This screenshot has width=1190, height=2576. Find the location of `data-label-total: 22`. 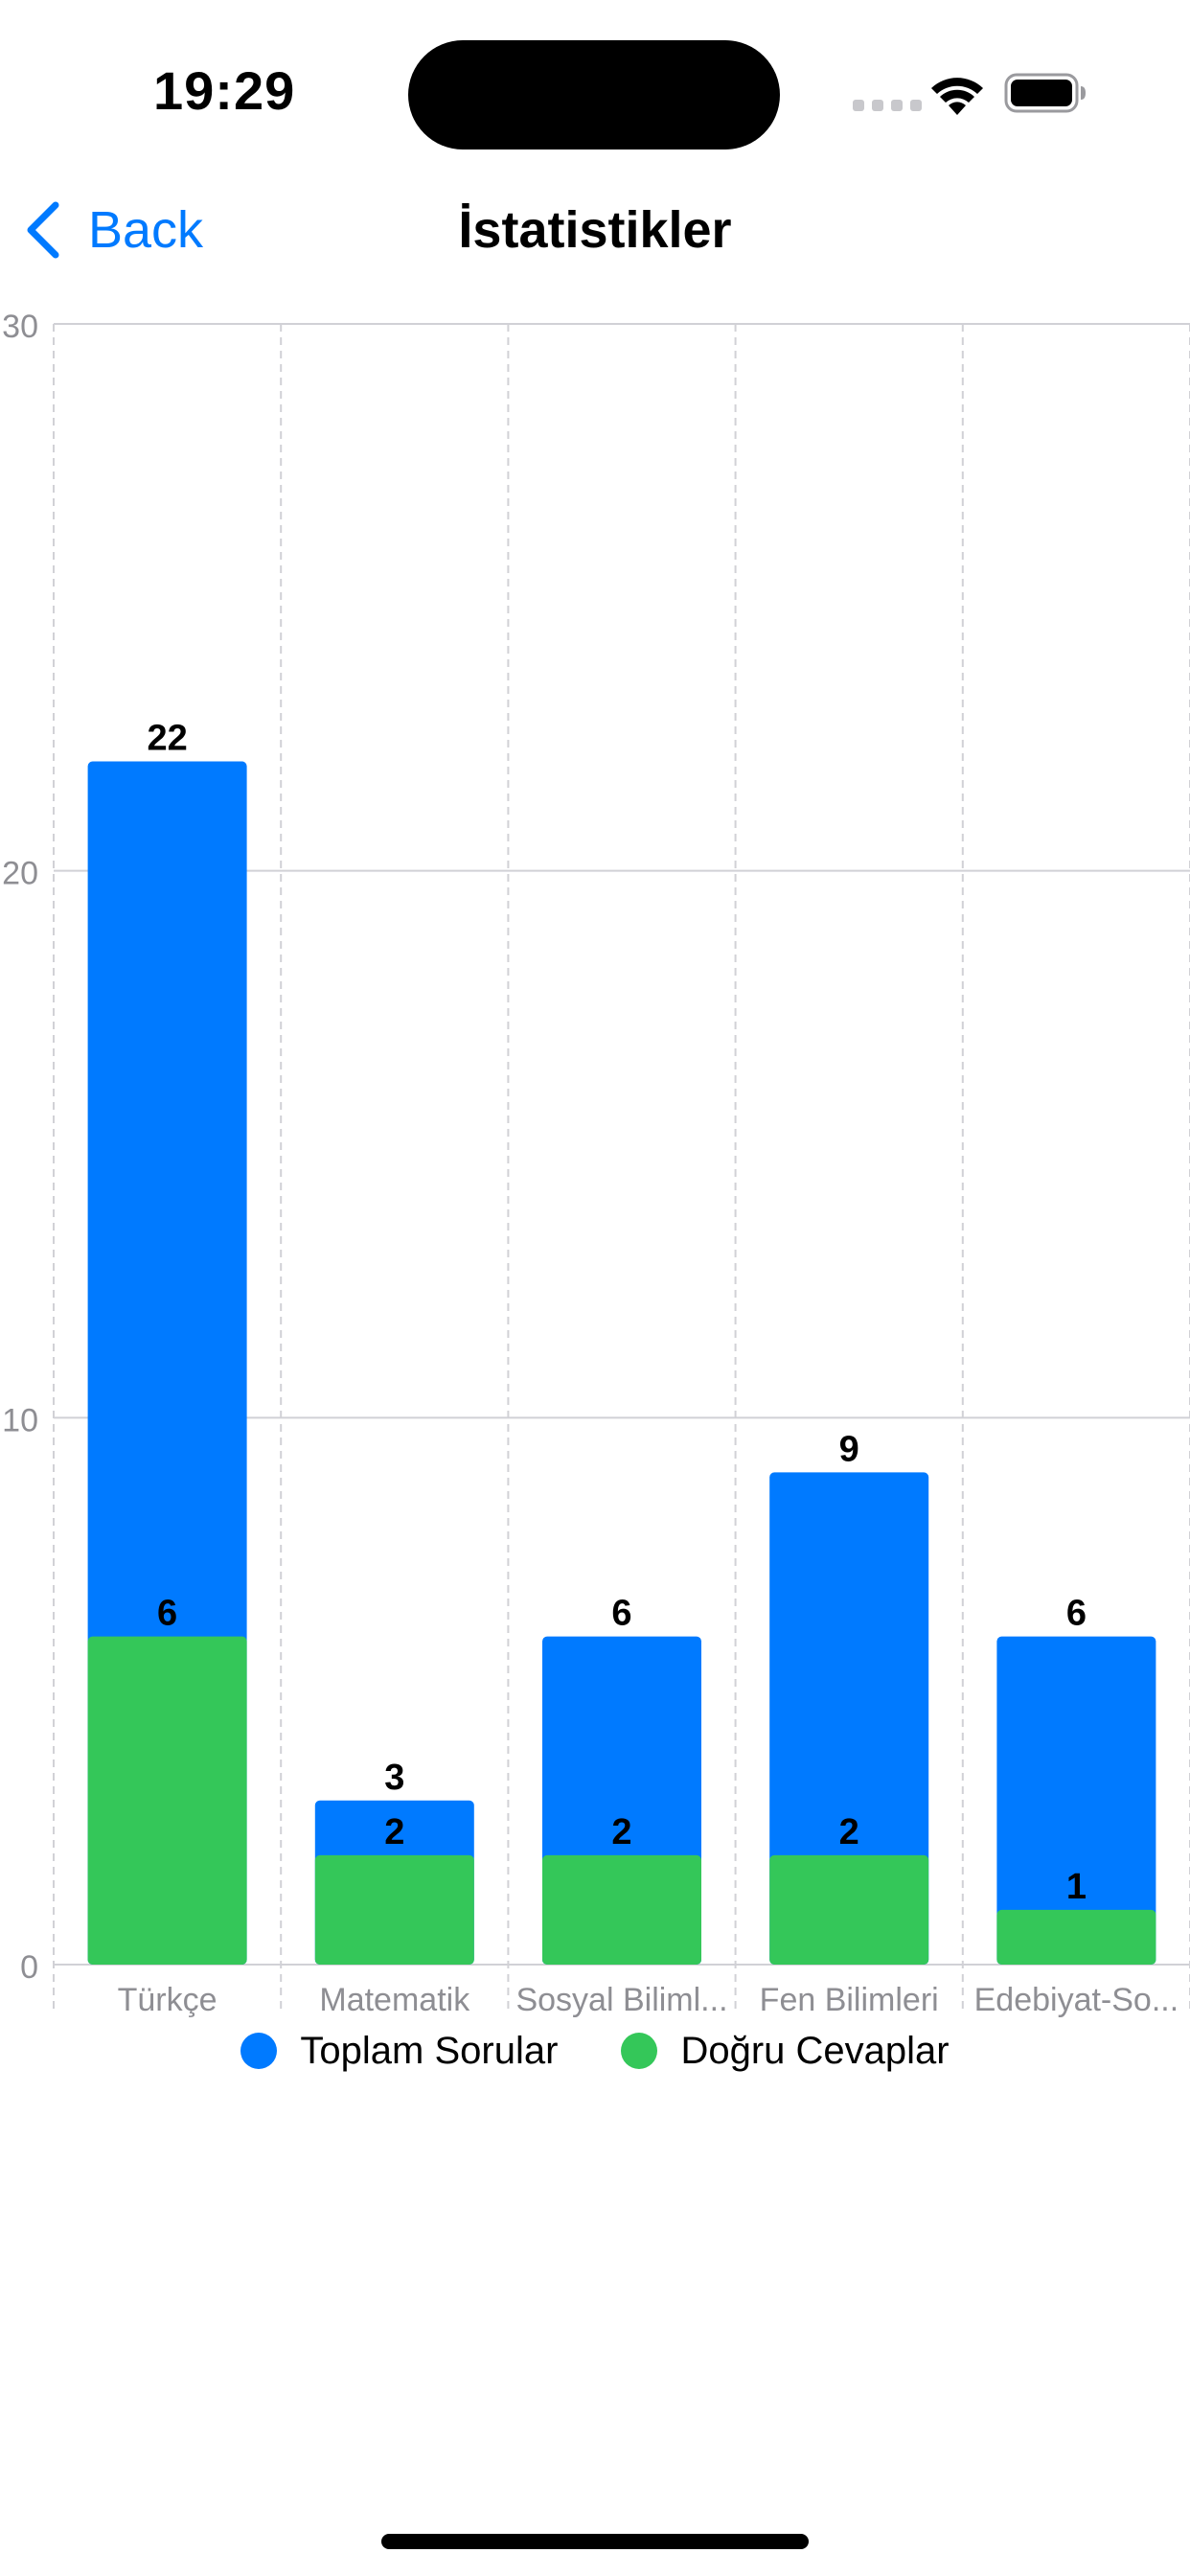

data-label-total: 22 is located at coordinates (167, 739).